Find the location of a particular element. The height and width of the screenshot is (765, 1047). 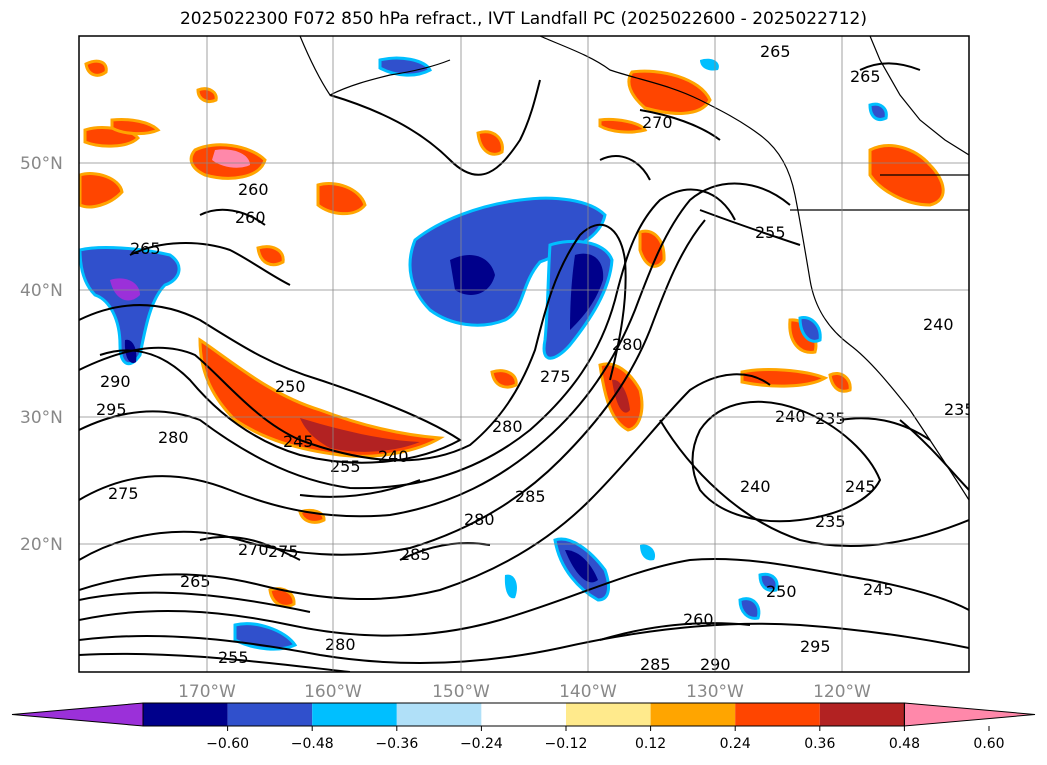

lat-label-40n: 40°N is located at coordinates (41, 291).